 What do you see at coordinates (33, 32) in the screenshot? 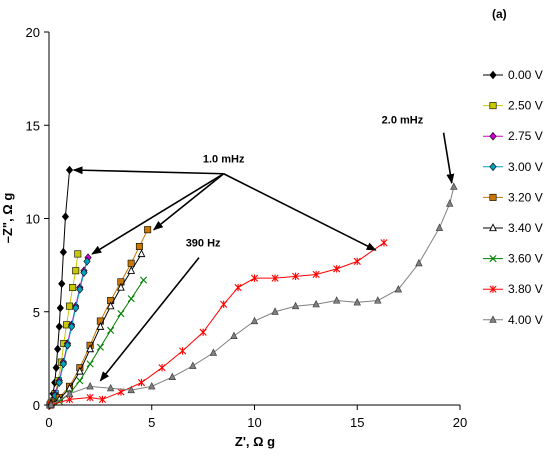
I see `y-tick-label: 20` at bounding box center [33, 32].